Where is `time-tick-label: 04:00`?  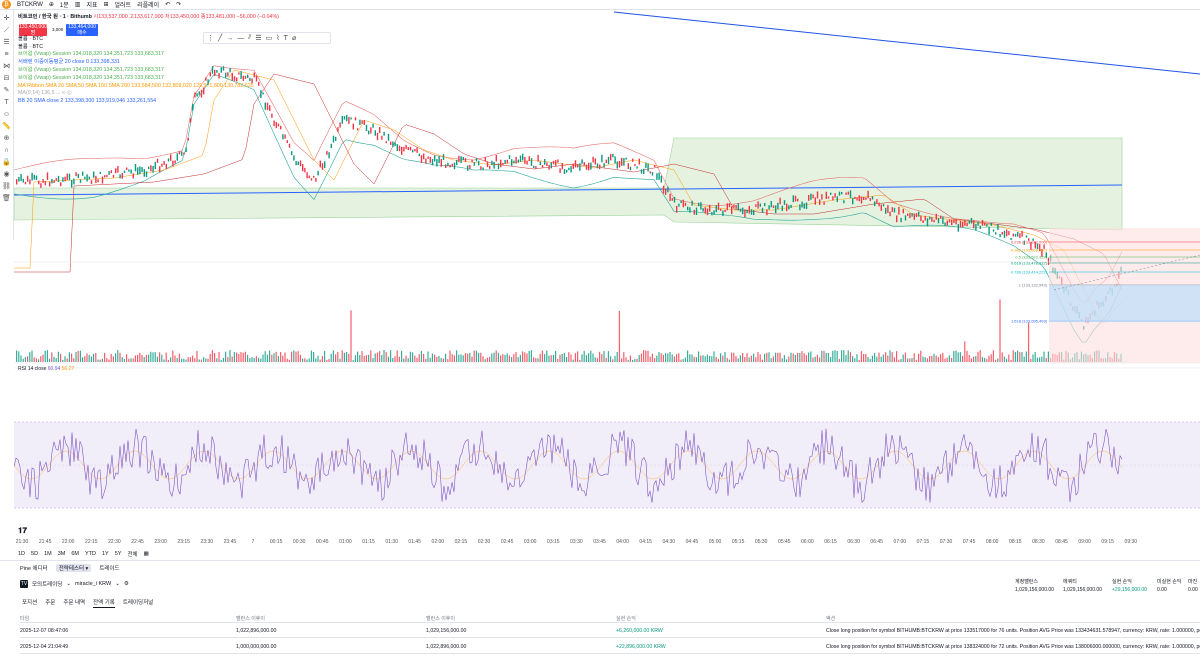 time-tick-label: 04:00 is located at coordinates (622, 542).